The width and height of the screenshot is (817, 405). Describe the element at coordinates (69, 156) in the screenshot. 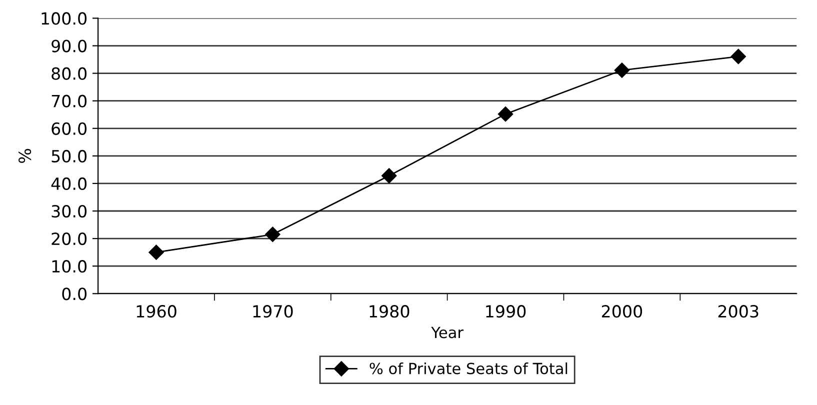

I see `y-tick-label: 50.0` at that location.